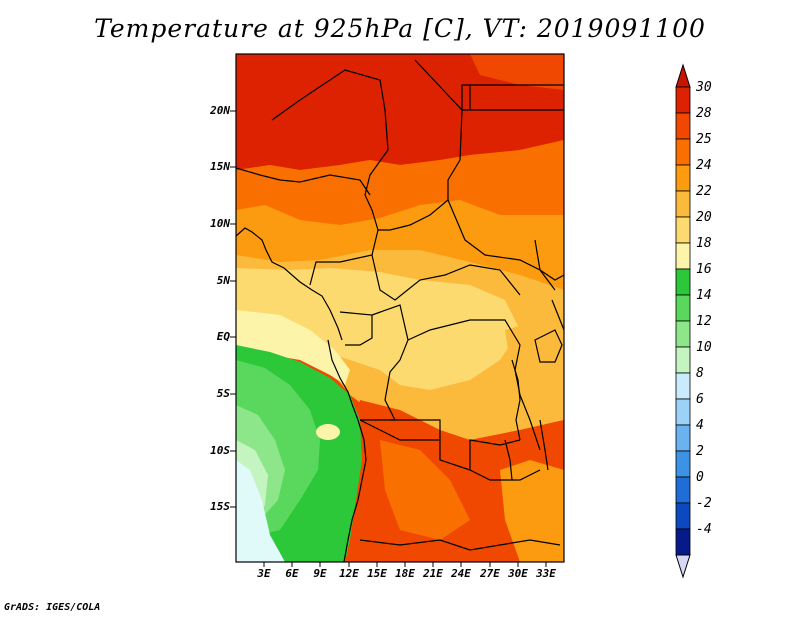  What do you see at coordinates (704, 503) in the screenshot?
I see `colorbar-label: -2` at bounding box center [704, 503].